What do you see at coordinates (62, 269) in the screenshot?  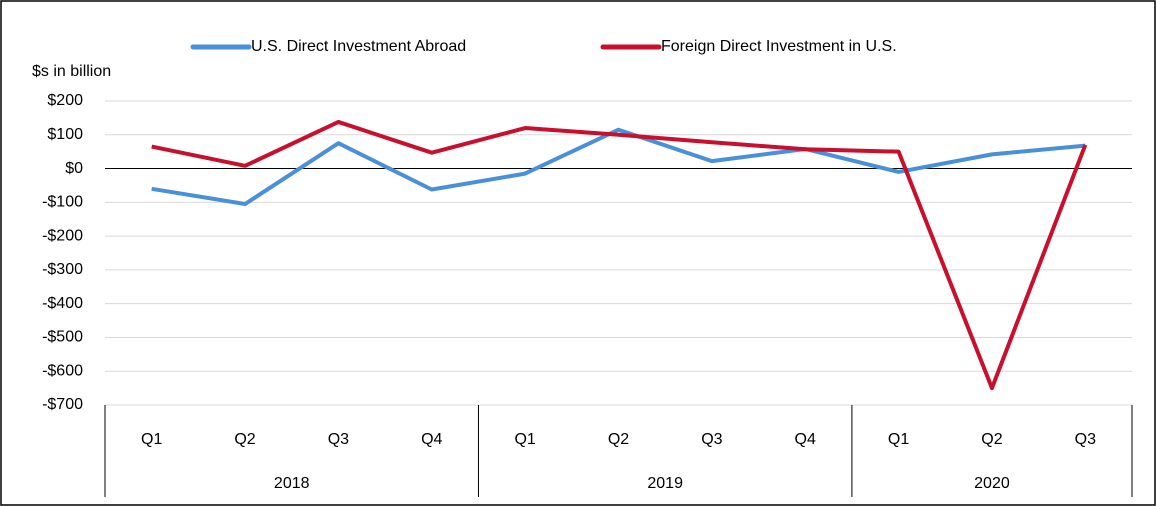 I see `y-tick-label: -$300` at bounding box center [62, 269].